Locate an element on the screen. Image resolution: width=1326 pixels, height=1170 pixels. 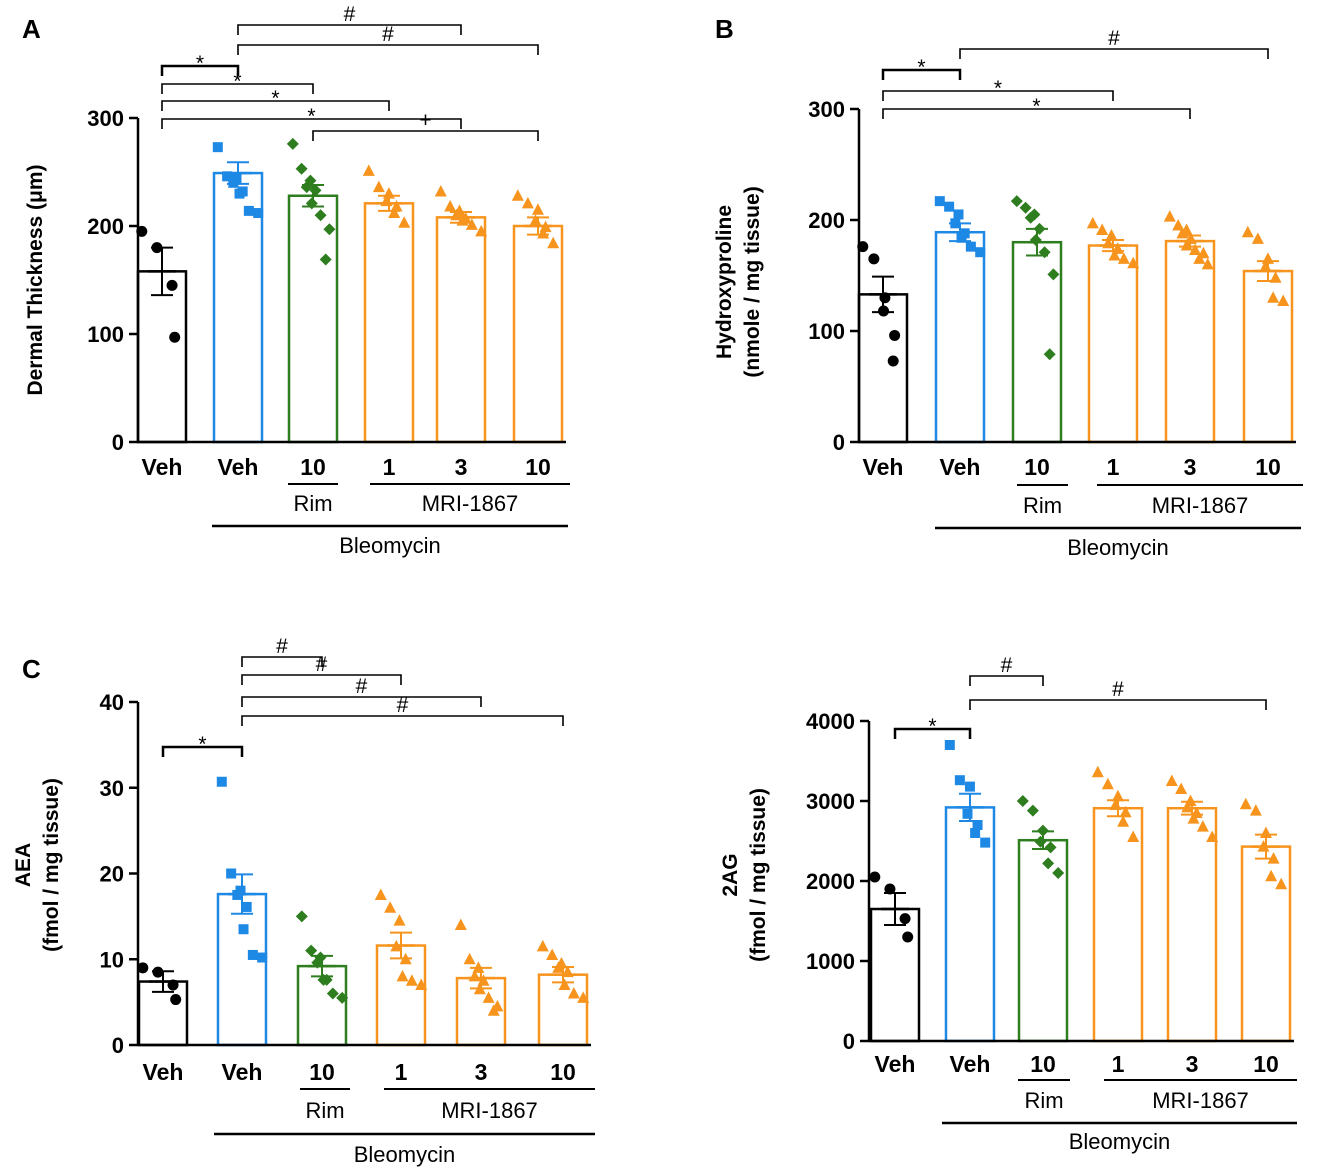
y-axis-label-line: (nmole / mg tissue) is located at coordinates (752, 281).